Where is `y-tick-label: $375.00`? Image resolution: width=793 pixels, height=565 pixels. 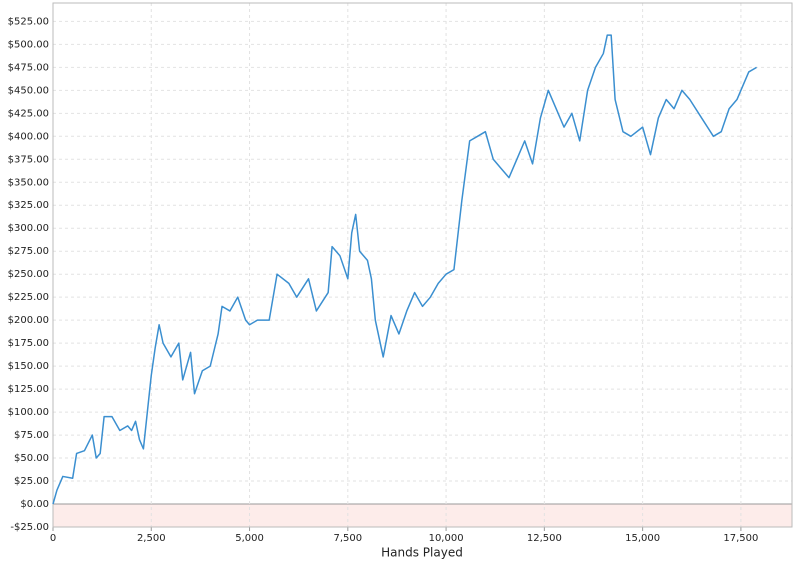
y-tick-label: $375.00 is located at coordinates (28, 159).